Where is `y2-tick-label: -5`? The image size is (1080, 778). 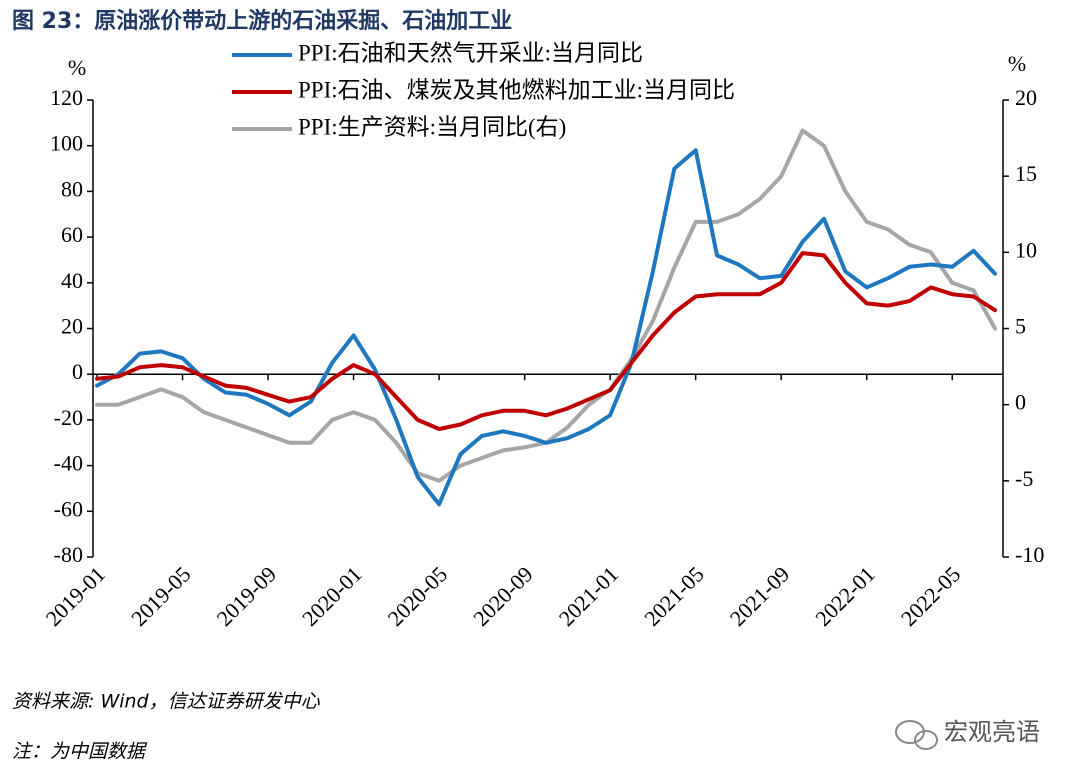
y2-tick-label: -5 is located at coordinates (1024, 478).